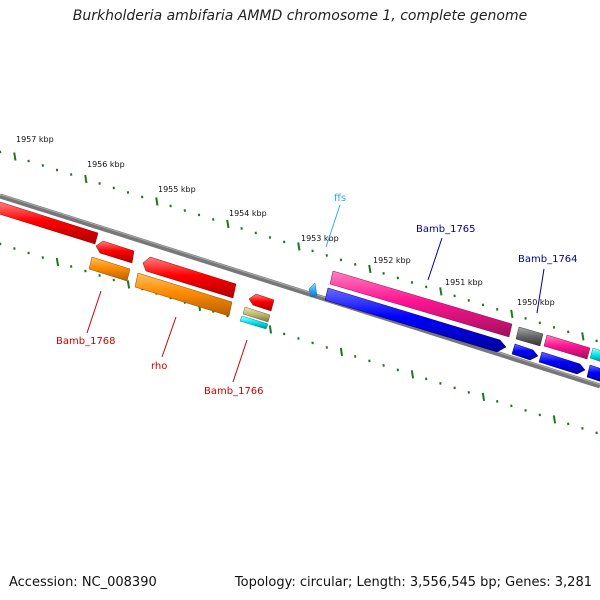  I want to click on scale-label-1957: 1957 kbp, so click(35, 139).